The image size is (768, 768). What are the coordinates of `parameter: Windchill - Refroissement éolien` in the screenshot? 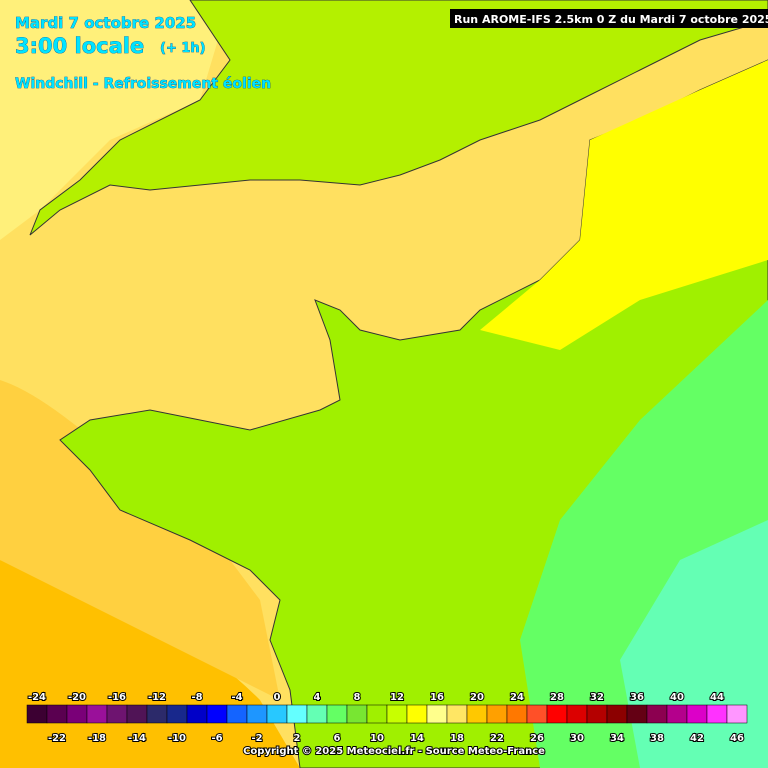 It's located at (143, 84).